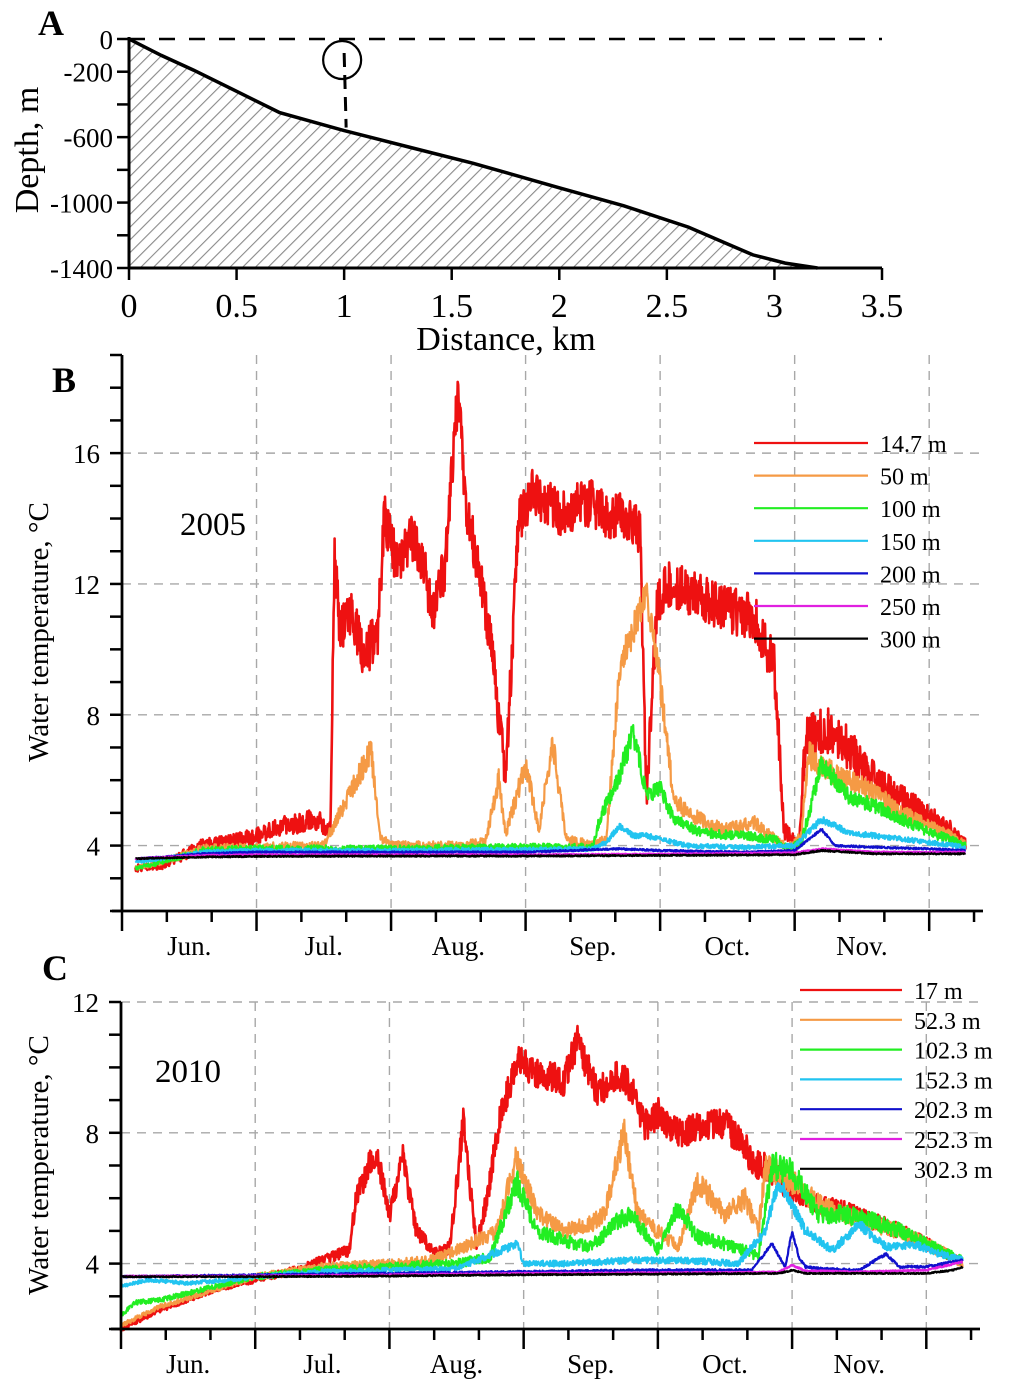  What do you see at coordinates (847, 608) in the screenshot?
I see `b-legend-item: 250 m` at bounding box center [847, 608].